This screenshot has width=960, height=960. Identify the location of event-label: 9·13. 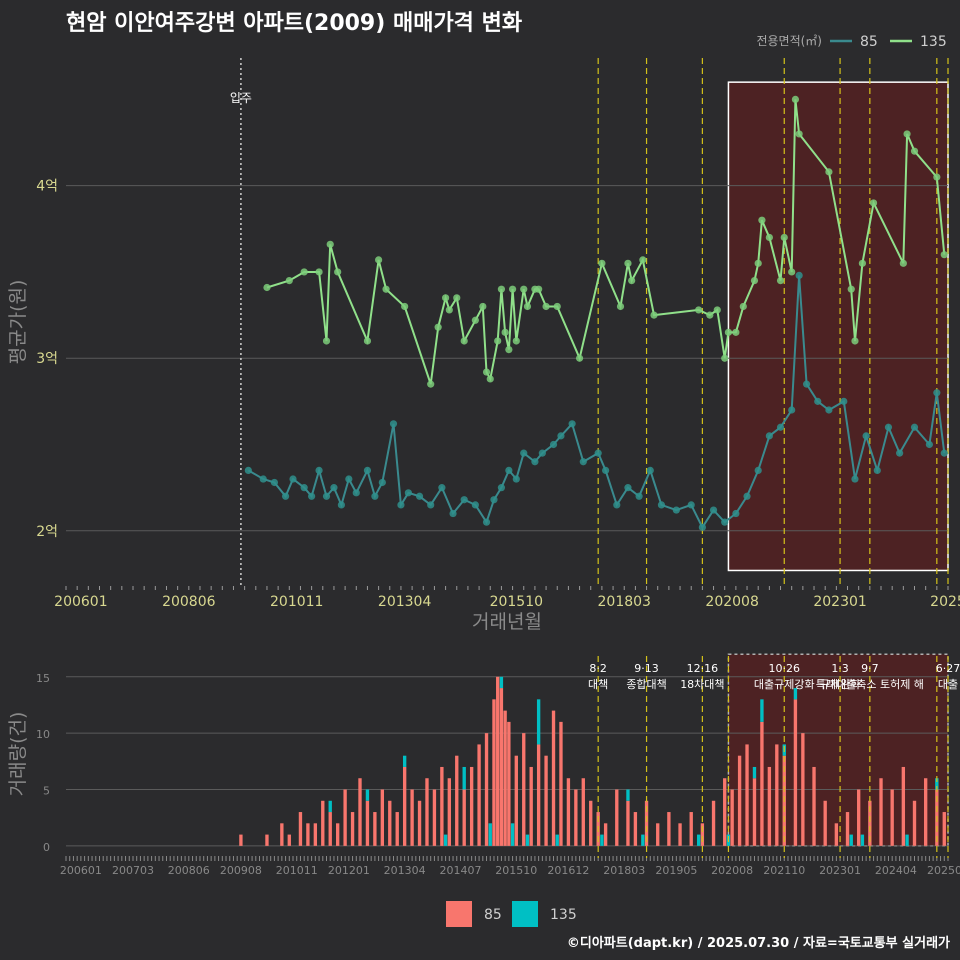
(646, 668).